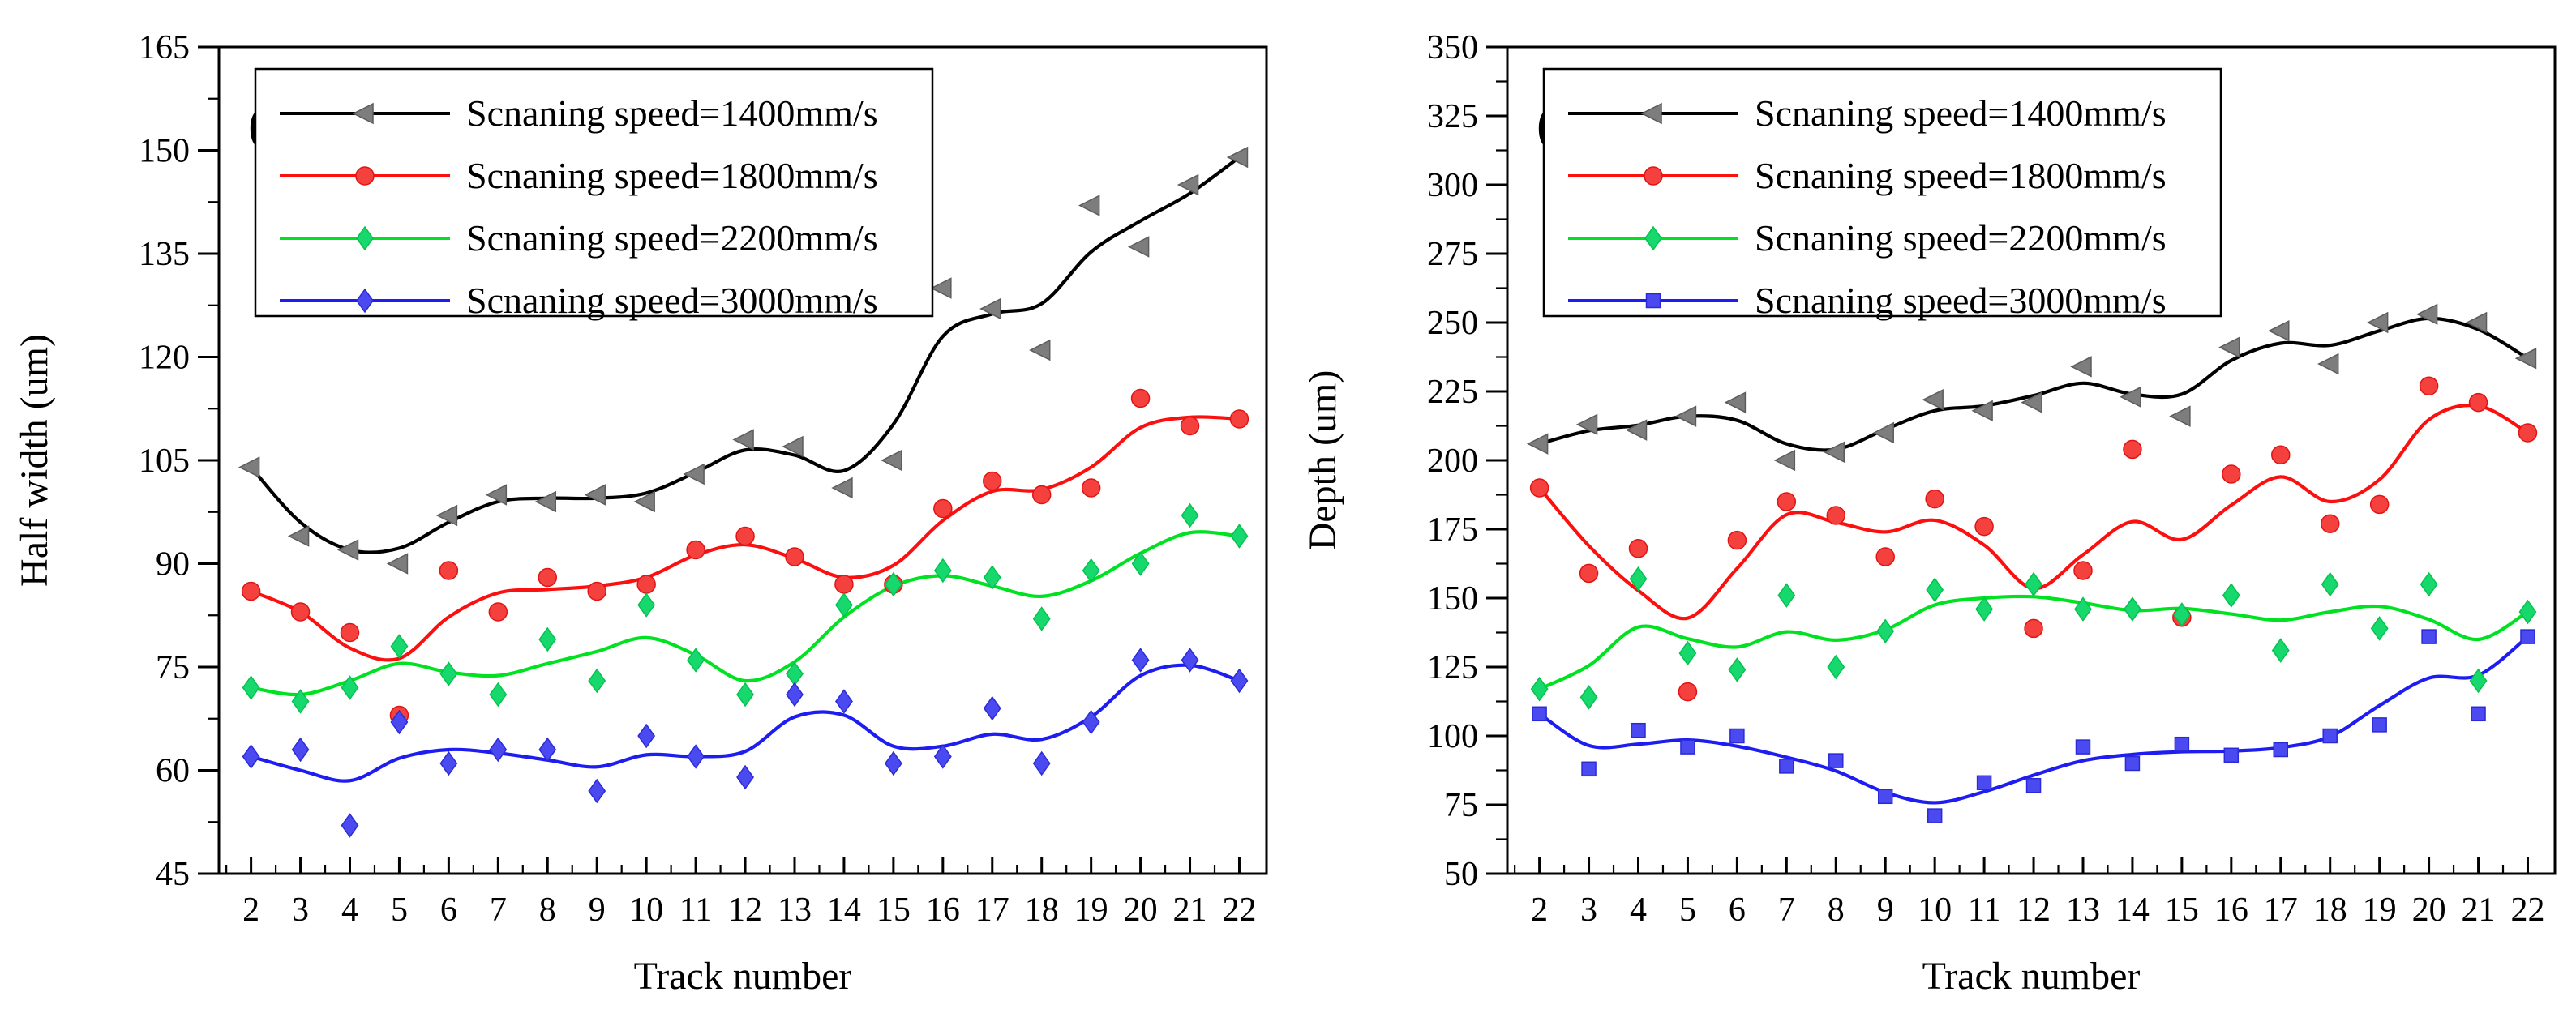 The image size is (2576, 1009). Describe the element at coordinates (1961, 238) in the screenshot. I see `legend-label: Scnaning speed=2200mm/s` at that location.